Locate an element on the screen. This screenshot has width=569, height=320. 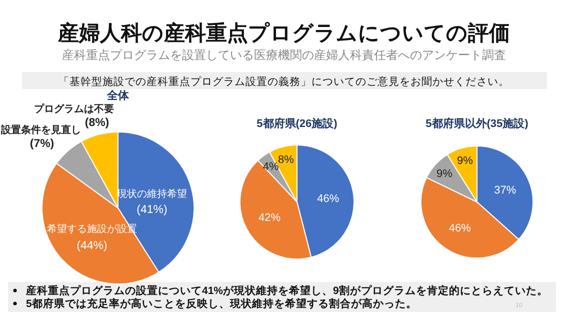
data-label: (44%) is located at coordinates (92, 246).